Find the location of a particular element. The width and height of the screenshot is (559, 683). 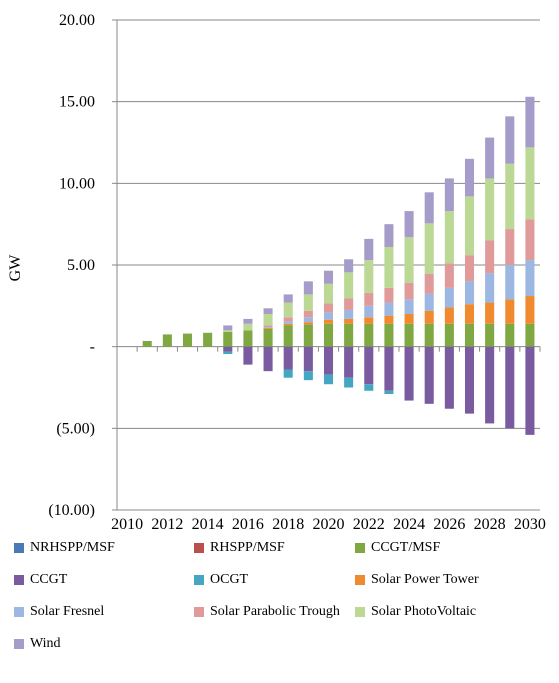

y-tick-labels: 20.00 15.00 10.00 5.00 - (5.00) (10.00) is located at coordinates (71, 265).